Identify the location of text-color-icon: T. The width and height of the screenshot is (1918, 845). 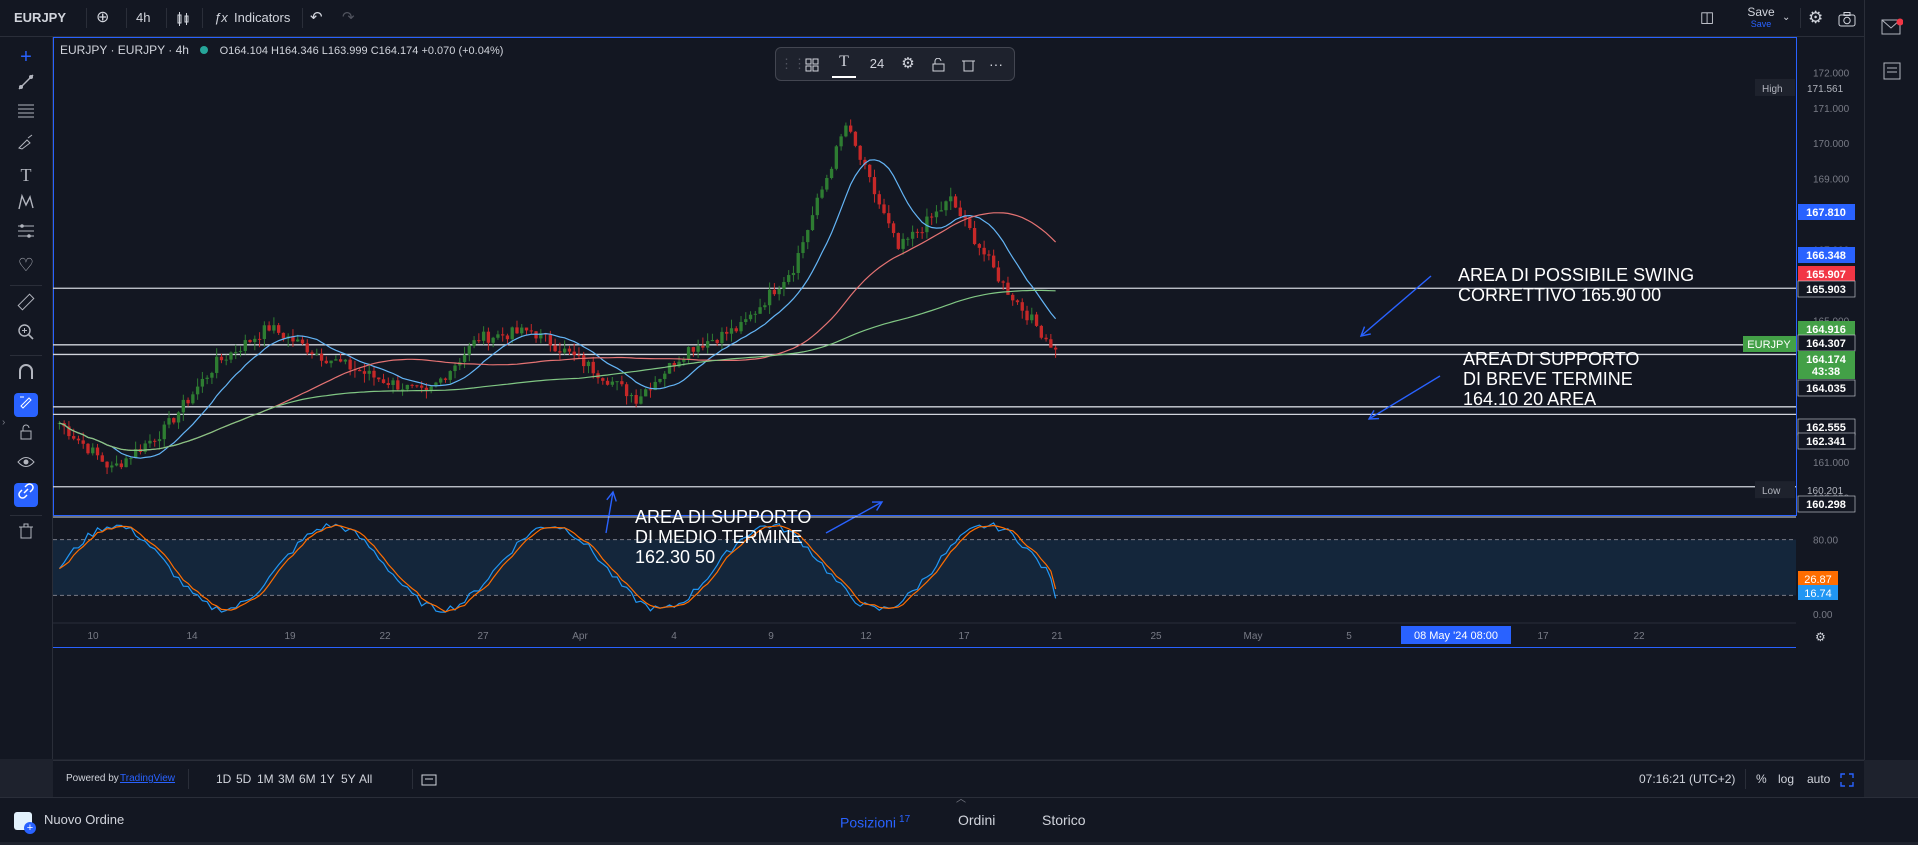
(844, 63).